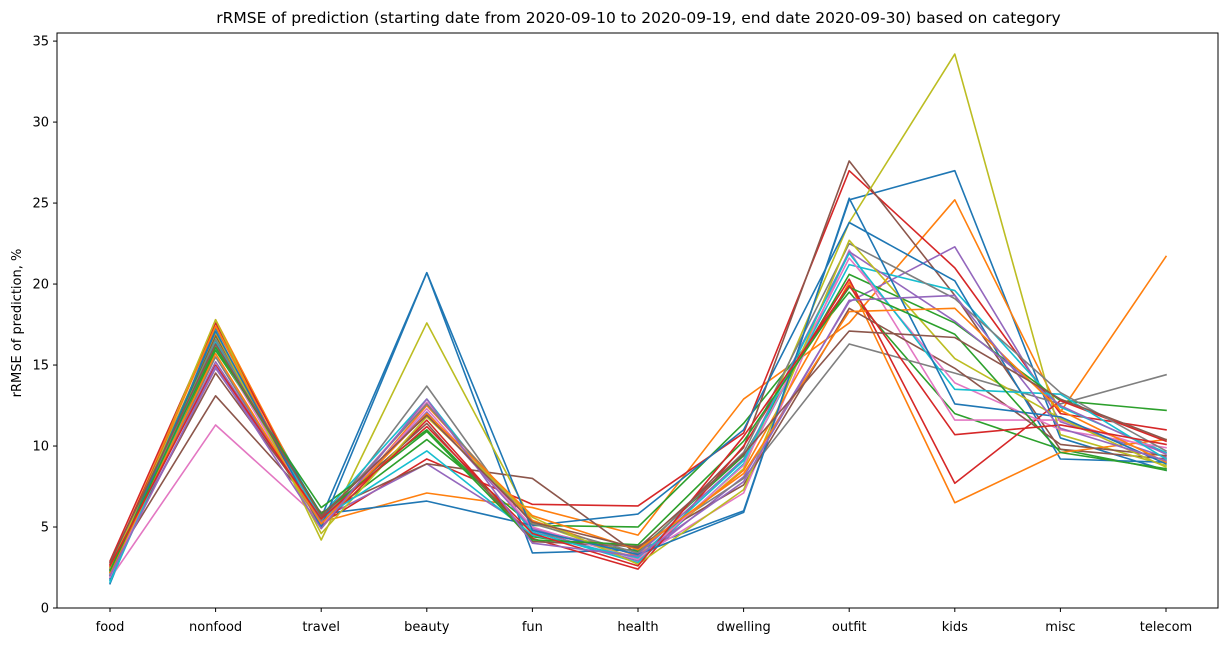 The image size is (1229, 647). Describe the element at coordinates (45, 609) in the screenshot. I see `y-tick-label: 0` at that location.